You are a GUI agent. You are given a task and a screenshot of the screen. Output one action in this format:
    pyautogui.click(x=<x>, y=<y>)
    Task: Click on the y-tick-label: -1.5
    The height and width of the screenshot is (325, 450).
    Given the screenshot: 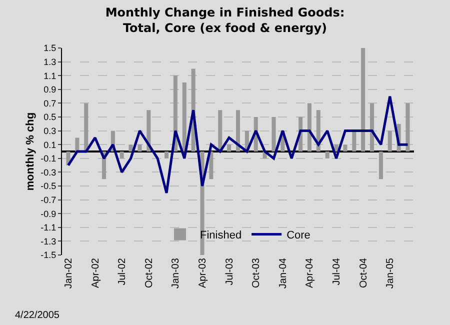 What is the action you would take?
    pyautogui.click(x=48, y=255)
    